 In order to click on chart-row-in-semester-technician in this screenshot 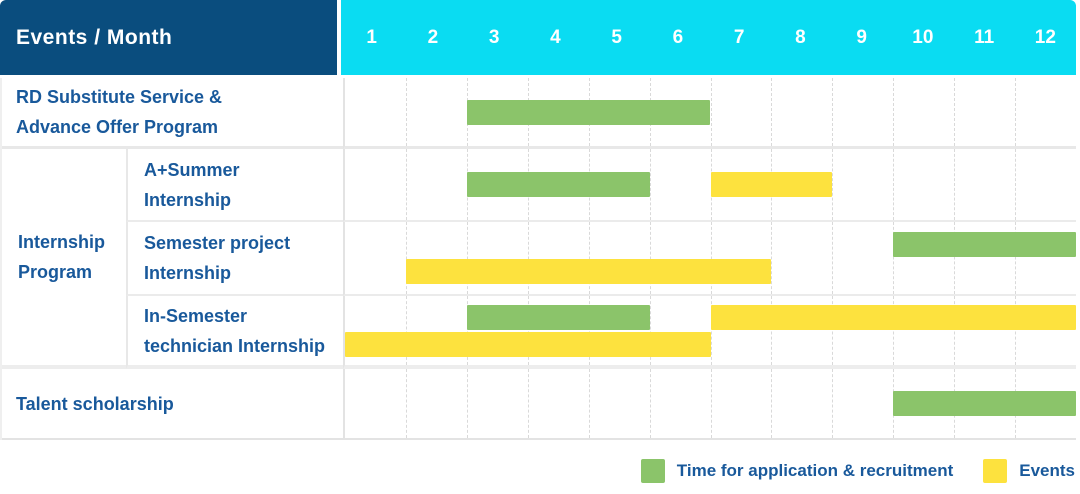, I will do `click(709, 332)`.